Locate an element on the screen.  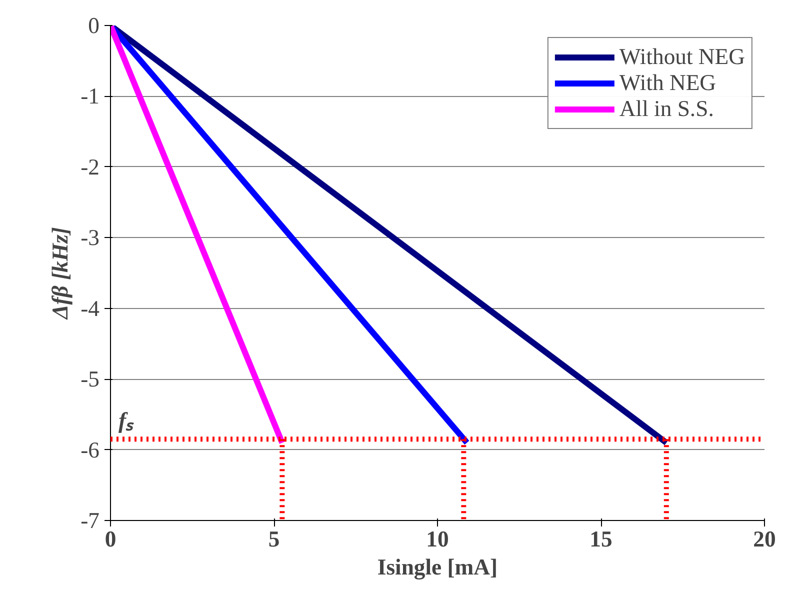
legend-label: Without NEG is located at coordinates (682, 57).